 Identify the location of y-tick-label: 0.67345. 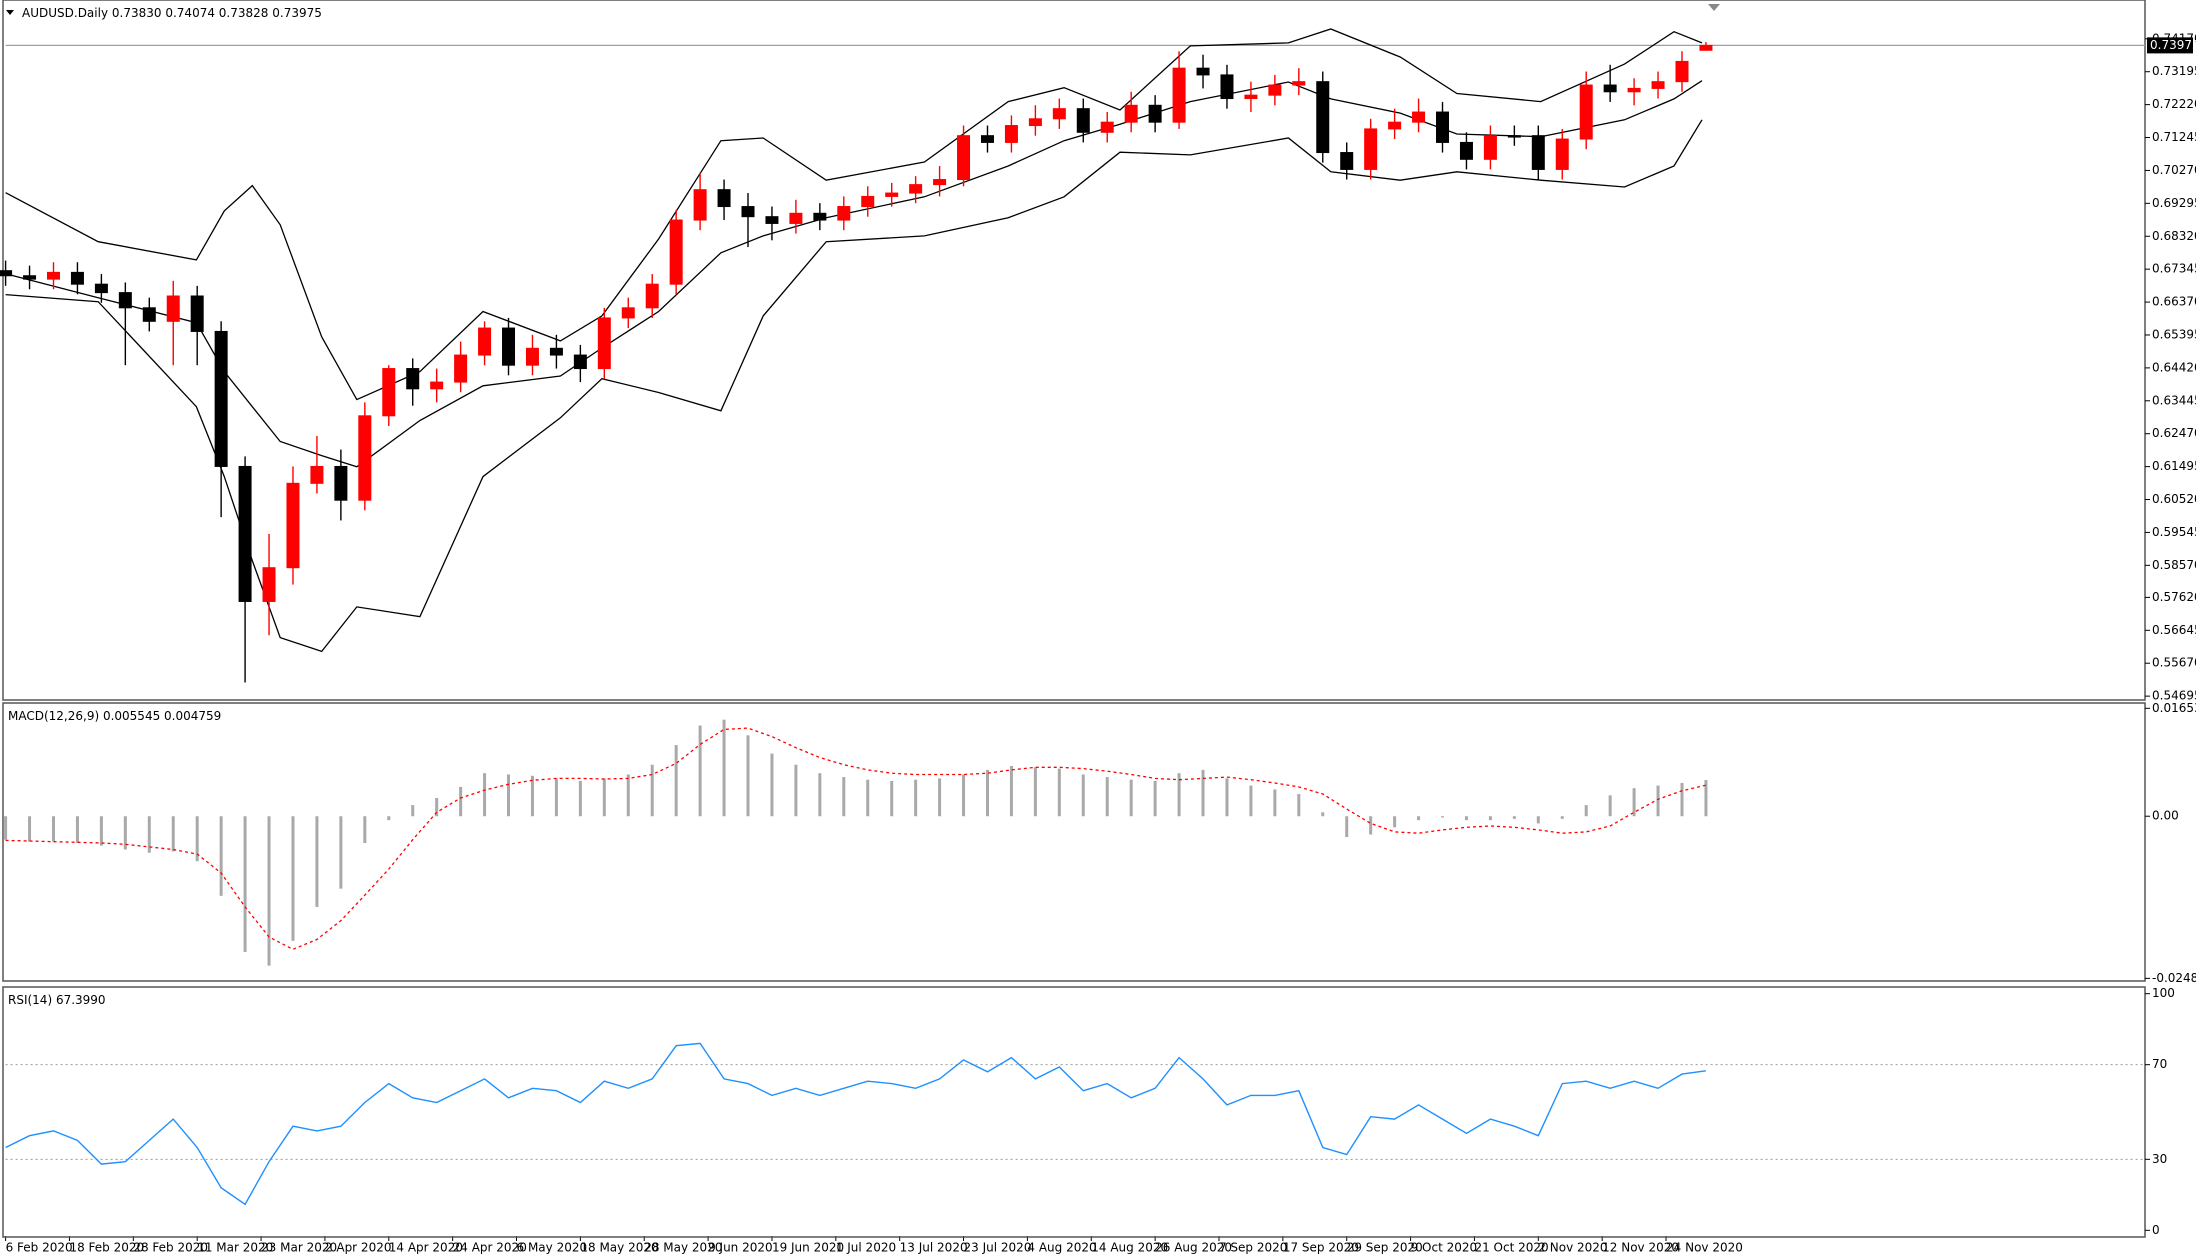
(2174, 269).